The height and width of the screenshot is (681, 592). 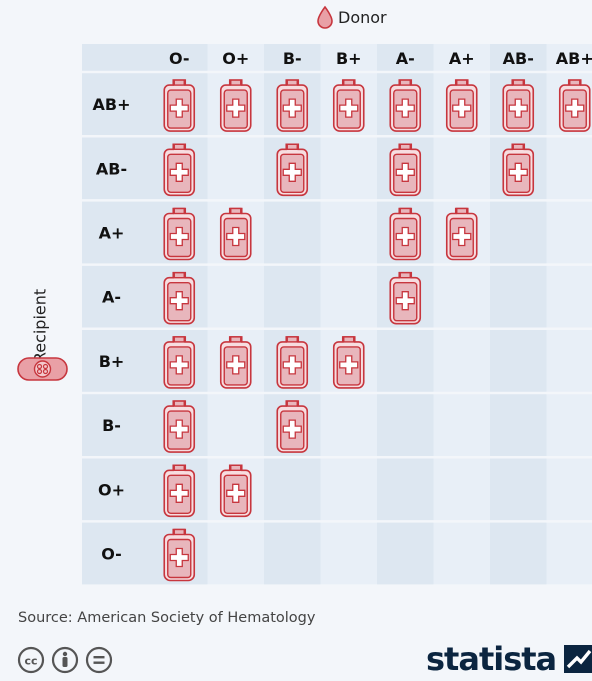 I want to click on cc-icon: cc, so click(x=31, y=660).